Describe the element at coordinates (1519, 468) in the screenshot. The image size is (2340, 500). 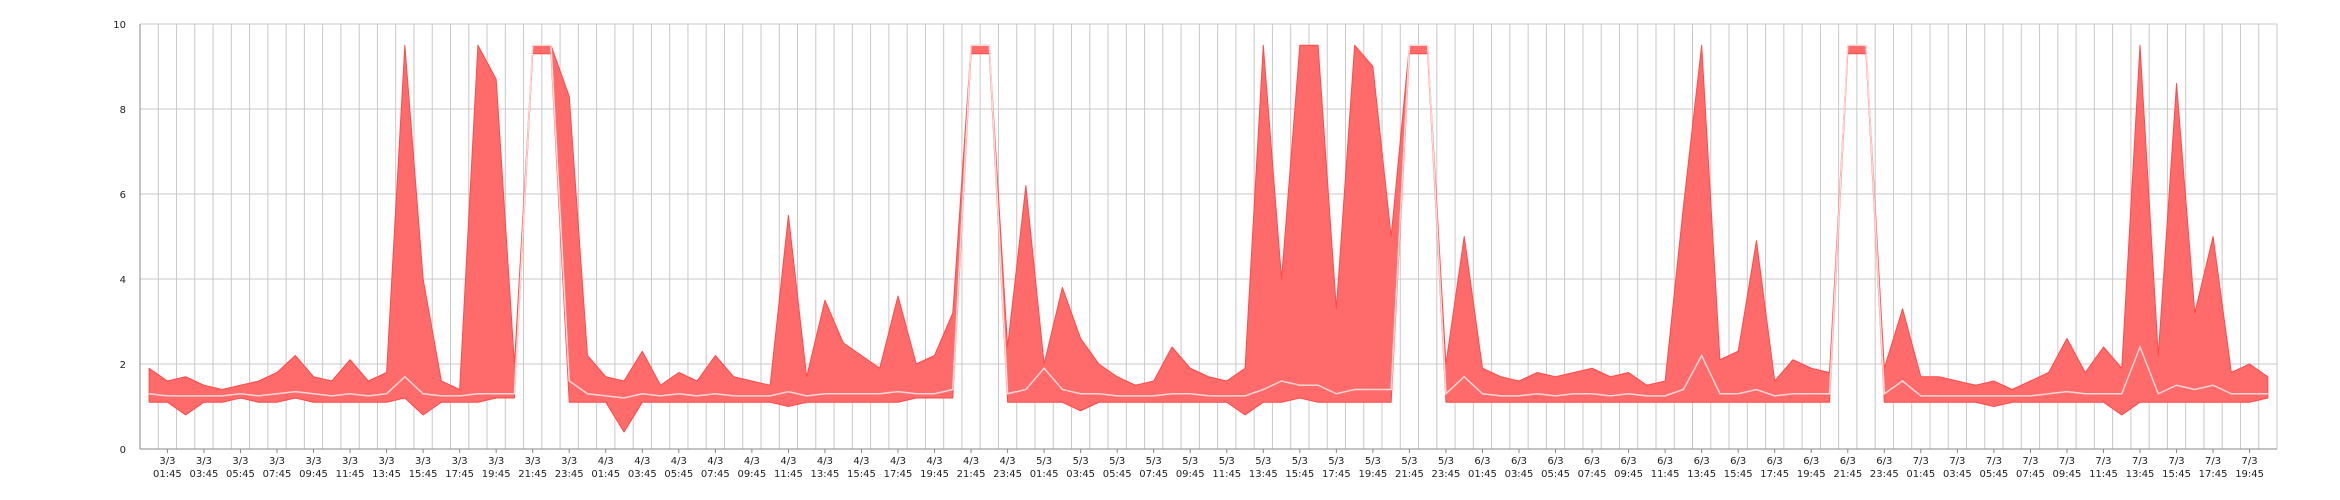
I see `x-tick-label: 6/3 03:45` at that location.